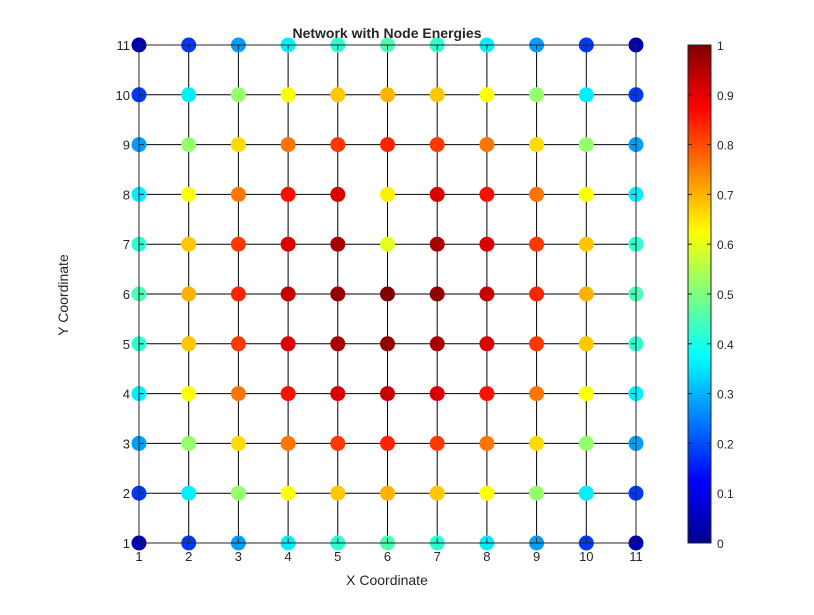 This screenshot has height=615, width=814. Describe the element at coordinates (386, 33) in the screenshot. I see `chart-title: Network with Node Energies` at that location.